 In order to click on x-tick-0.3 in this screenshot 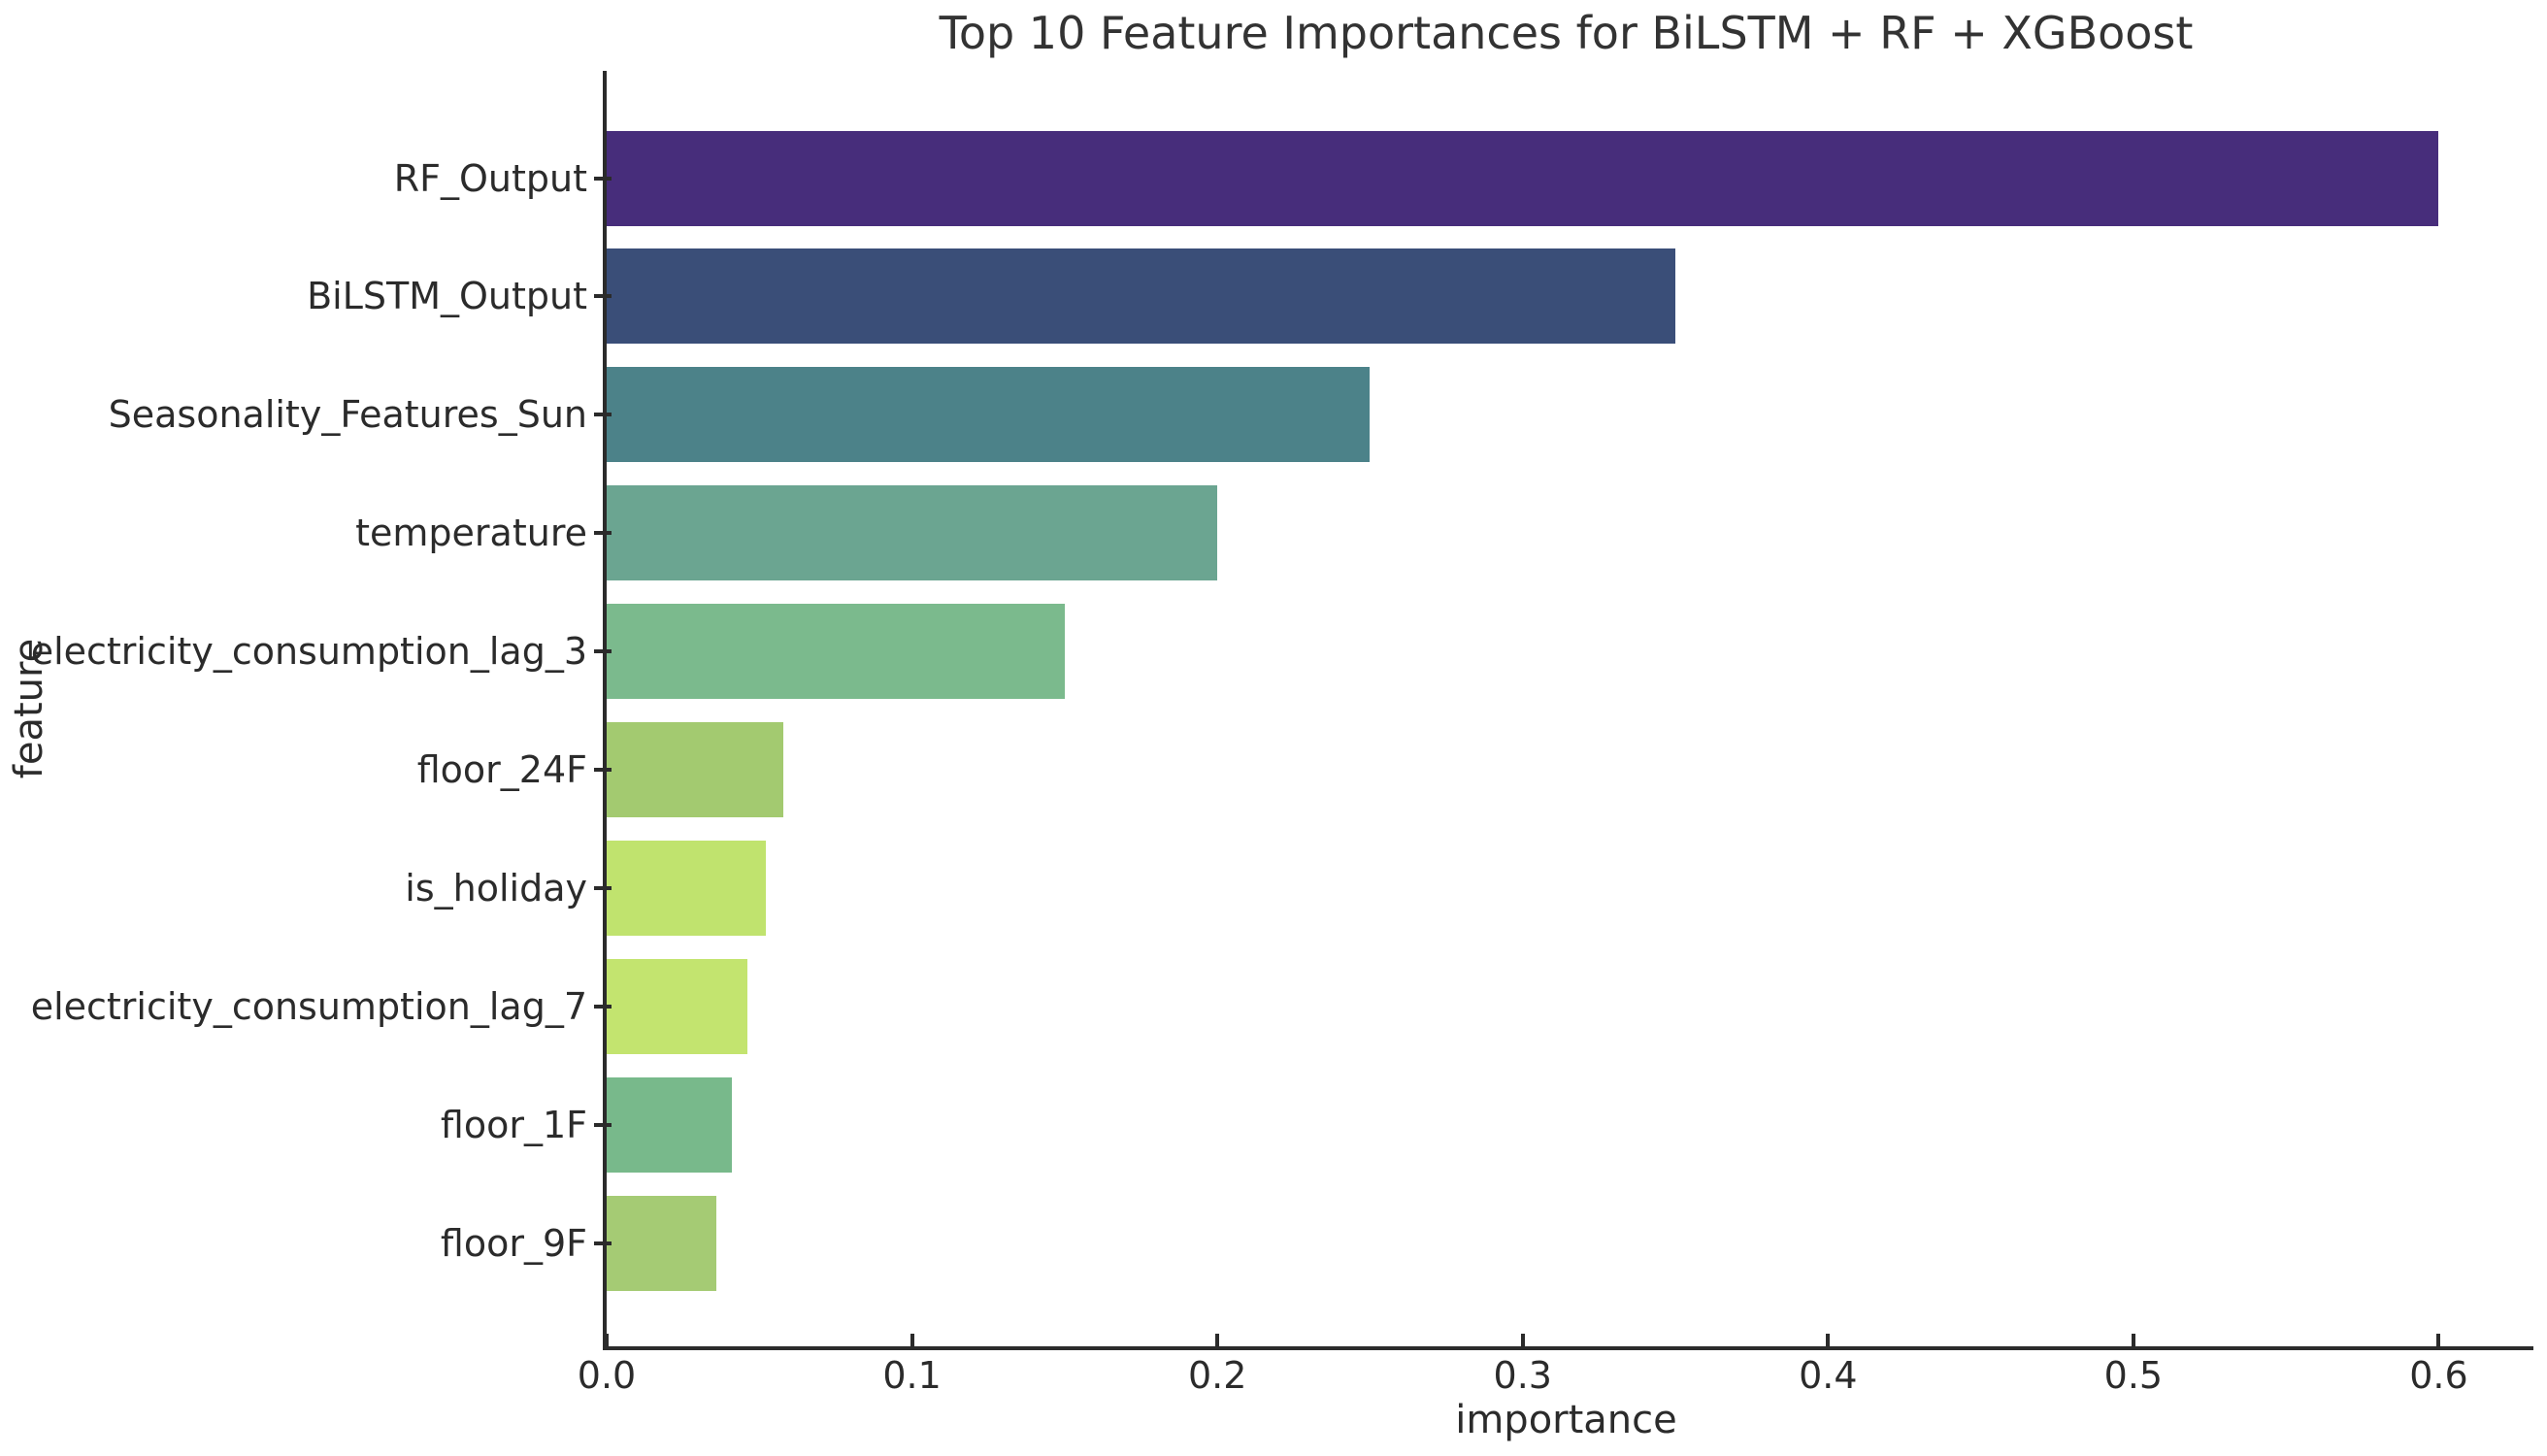, I will do `click(1522, 1340)`.